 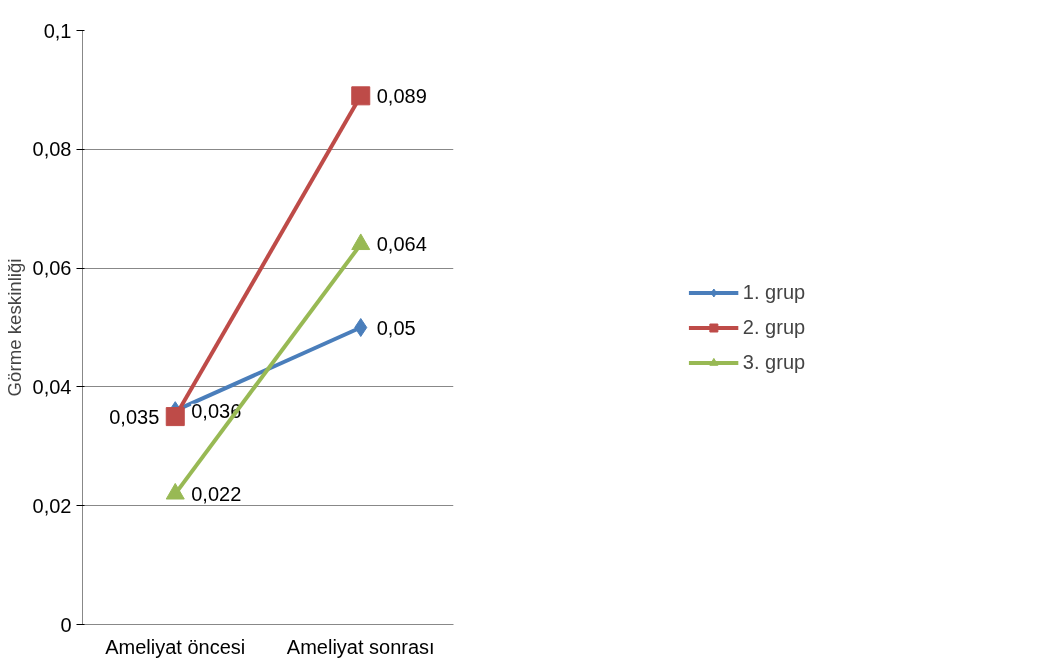 What do you see at coordinates (360, 646) in the screenshot?
I see `x-tick-label: Ameliyat sonrası` at bounding box center [360, 646].